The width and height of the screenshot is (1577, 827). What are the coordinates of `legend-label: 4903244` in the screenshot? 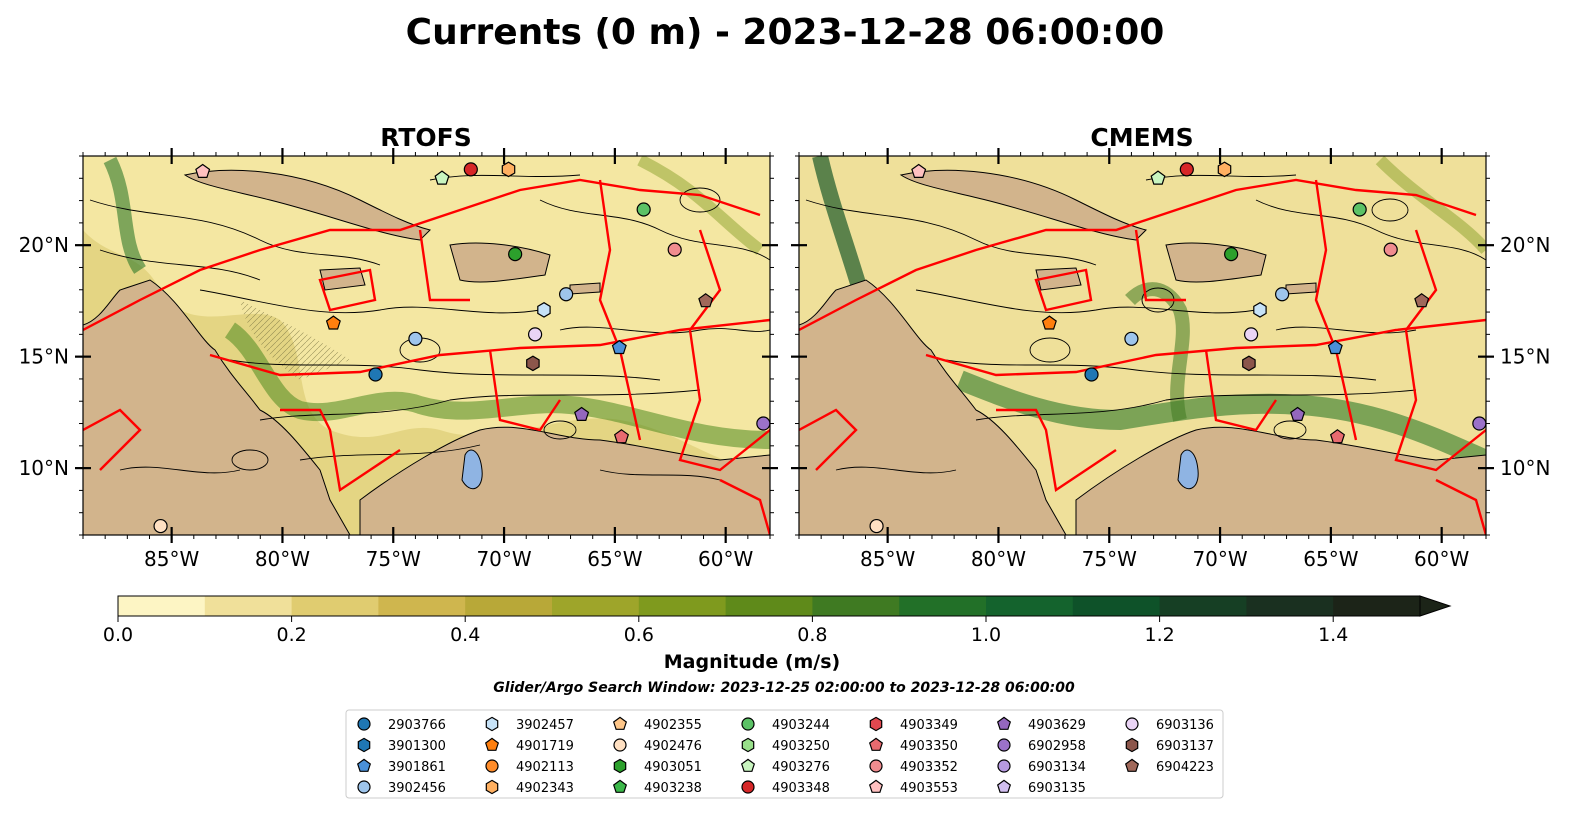 It's located at (801, 725).